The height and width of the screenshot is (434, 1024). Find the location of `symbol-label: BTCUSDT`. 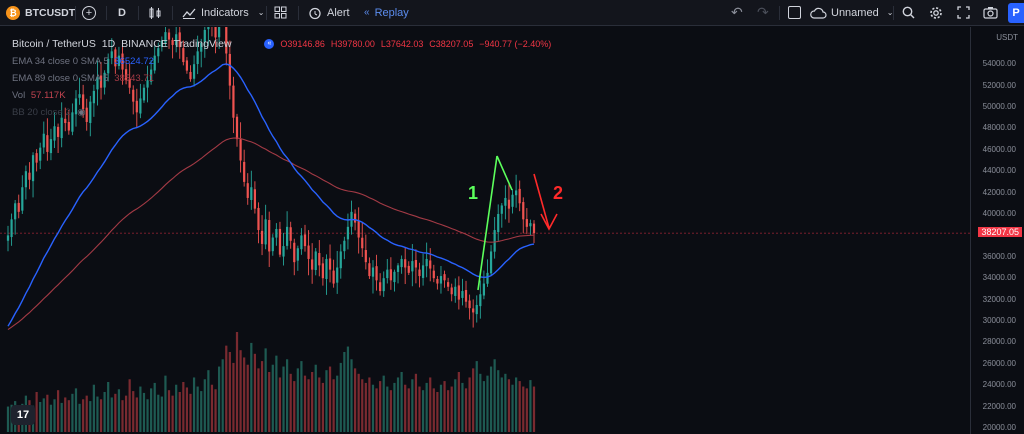

symbol-label: BTCUSDT is located at coordinates (50, 12).